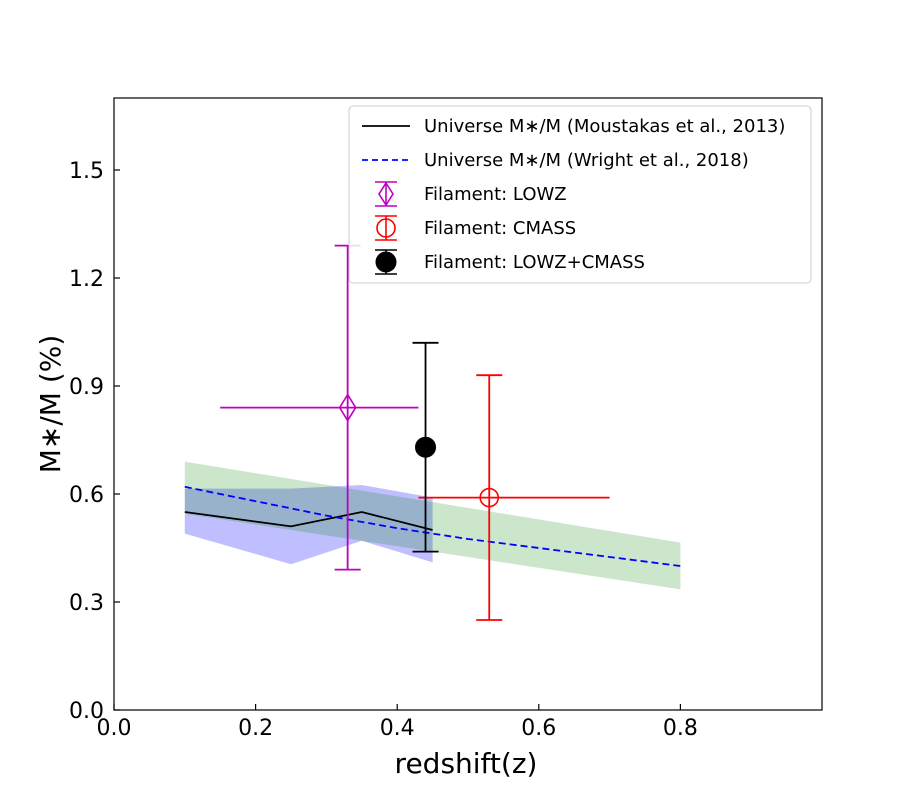 Image resolution: width=914 pixels, height=812 pixels. Describe the element at coordinates (426, 447) in the screenshot. I see `point-filament-lowz-cmass` at that location.